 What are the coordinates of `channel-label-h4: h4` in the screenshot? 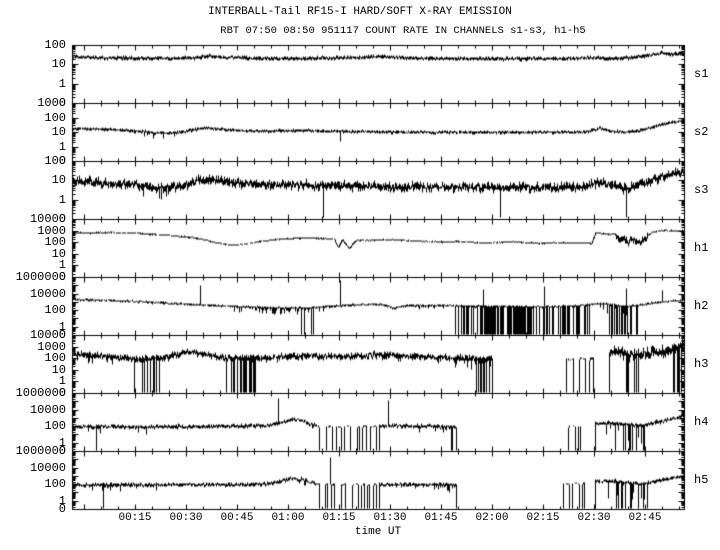 It's located at (701, 422).